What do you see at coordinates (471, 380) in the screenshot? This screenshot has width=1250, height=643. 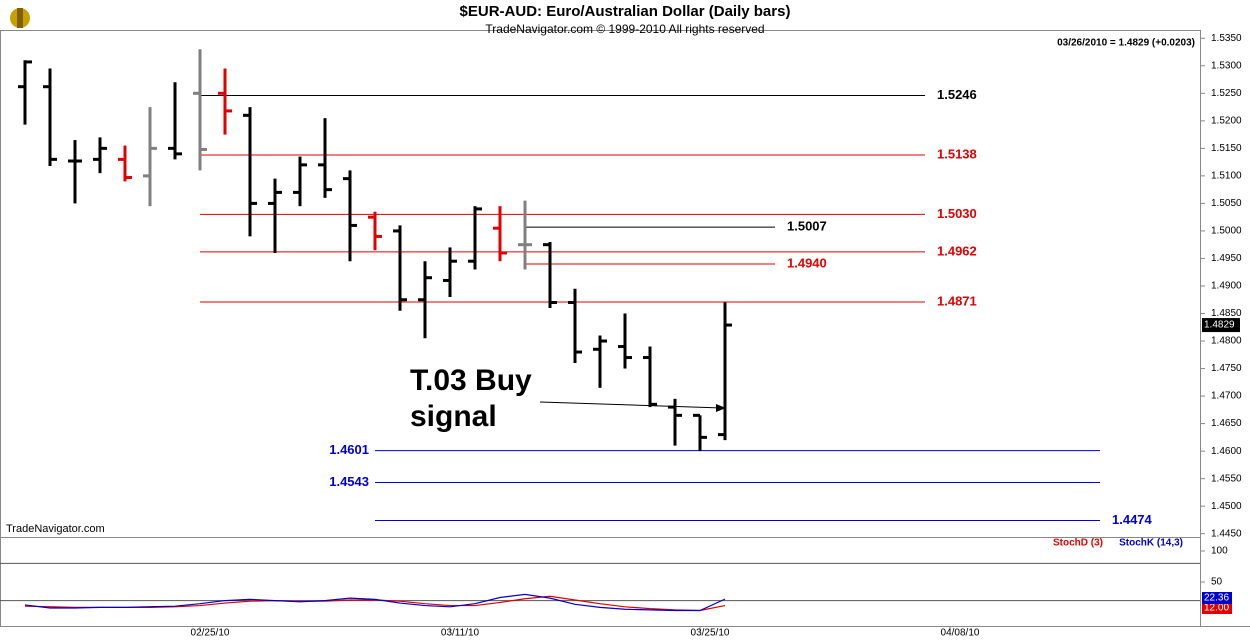 I see `annotation: T.03 Buy` at bounding box center [471, 380].